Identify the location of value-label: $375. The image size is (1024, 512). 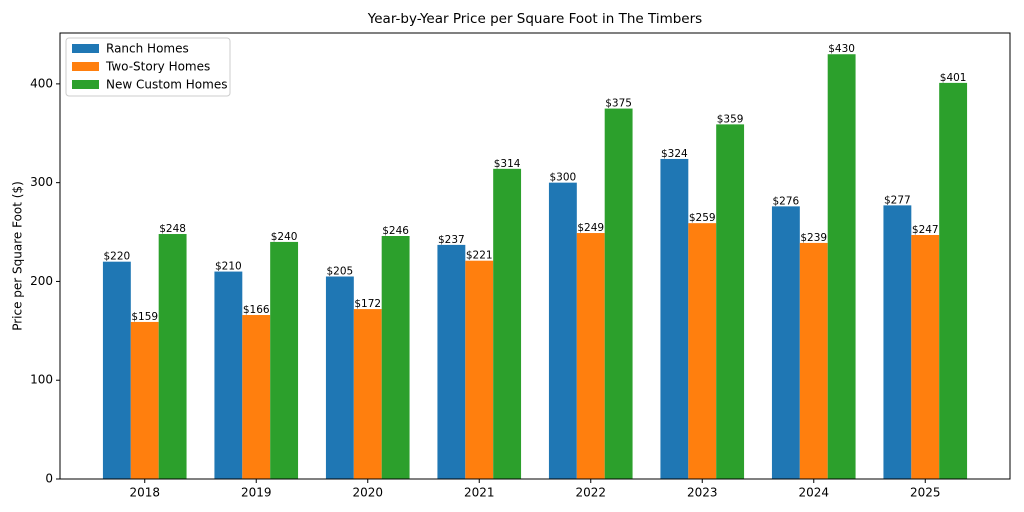
(618, 104).